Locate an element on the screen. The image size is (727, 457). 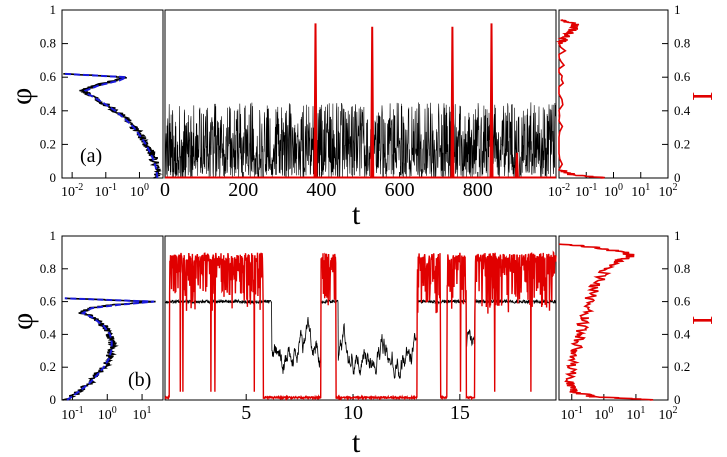
panel-a-ylabel-phi: φ is located at coordinates (21, 96).